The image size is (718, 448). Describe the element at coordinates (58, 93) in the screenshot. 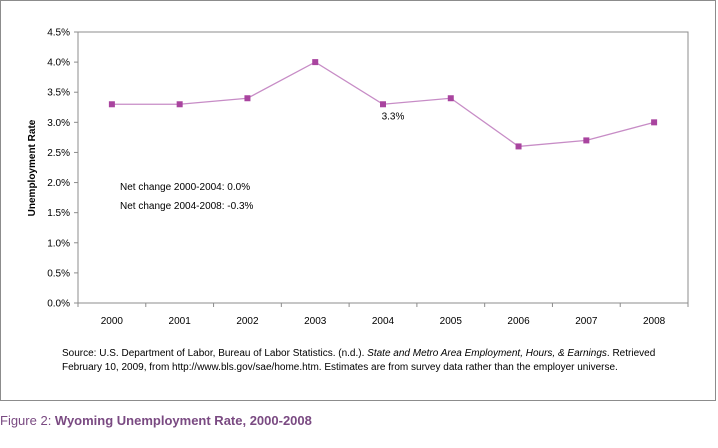

I see `y-tick-label: 3.5%` at that location.